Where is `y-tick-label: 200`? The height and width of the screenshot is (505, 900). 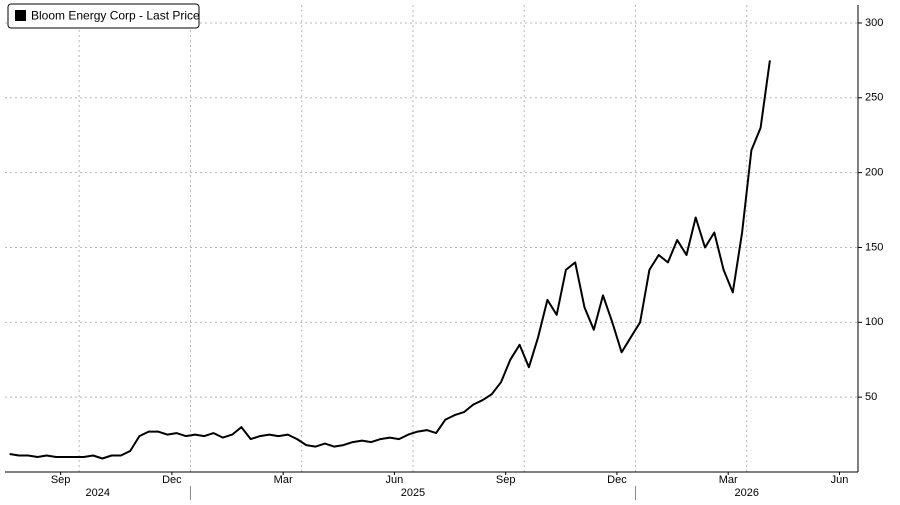 y-tick-label: 200 is located at coordinates (874, 173).